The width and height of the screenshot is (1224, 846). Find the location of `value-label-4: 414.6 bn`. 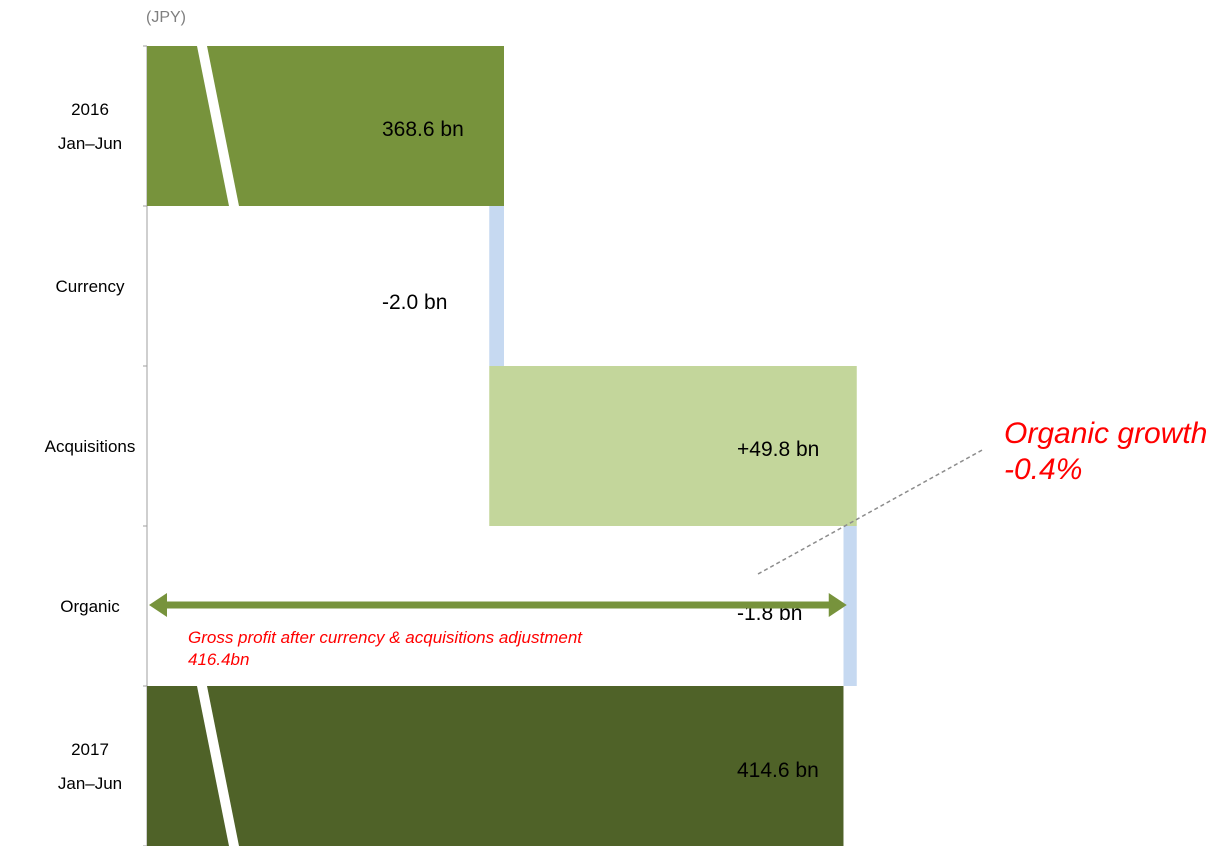

value-label-4: 414.6 bn is located at coordinates (778, 770).